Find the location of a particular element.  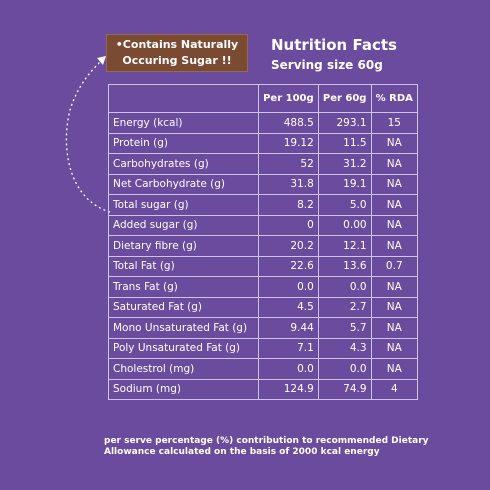

value-per100: 52 is located at coordinates (288, 164).